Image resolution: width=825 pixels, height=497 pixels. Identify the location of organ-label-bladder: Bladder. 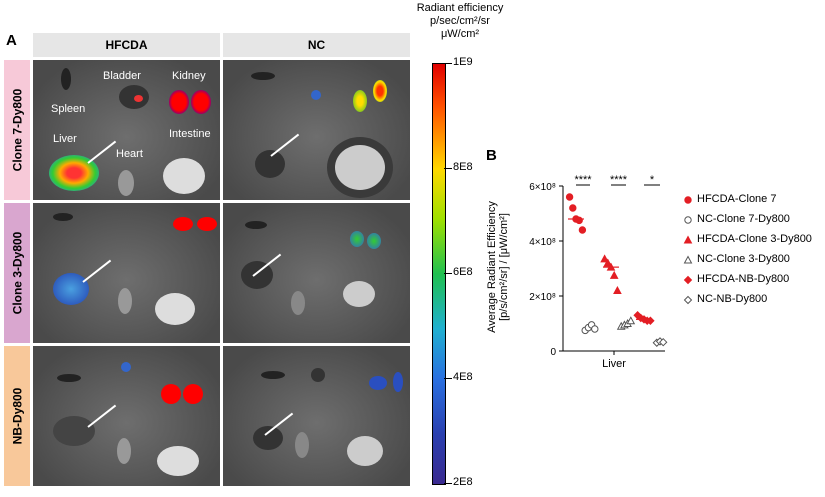
(122, 76).